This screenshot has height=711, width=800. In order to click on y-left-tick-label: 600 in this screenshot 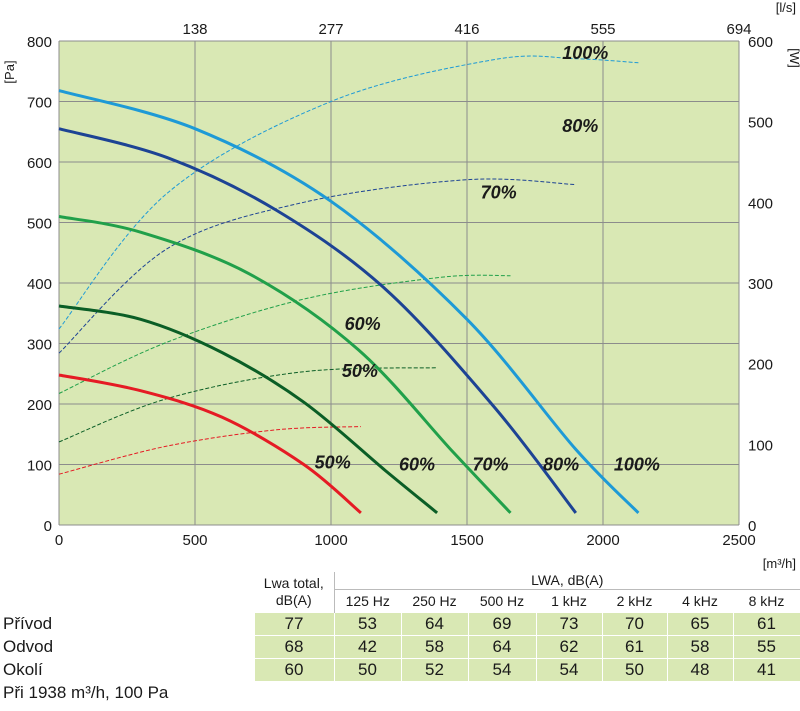, I will do `click(39, 163)`.